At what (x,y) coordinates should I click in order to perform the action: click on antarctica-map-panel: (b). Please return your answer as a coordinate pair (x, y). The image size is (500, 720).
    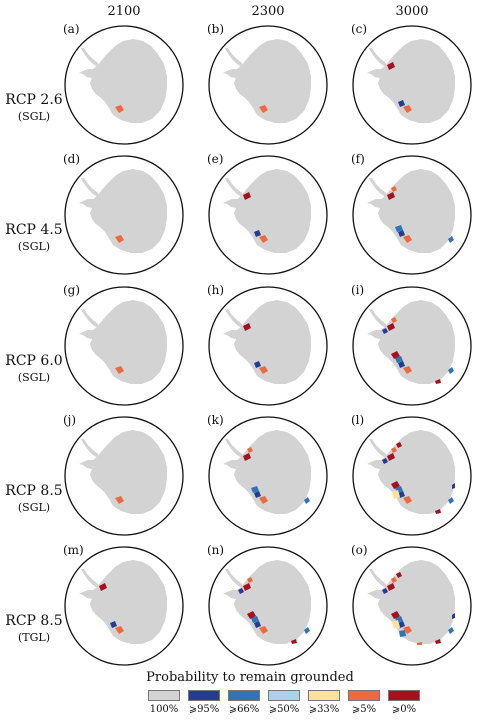
    Looking at the image, I should click on (268, 84).